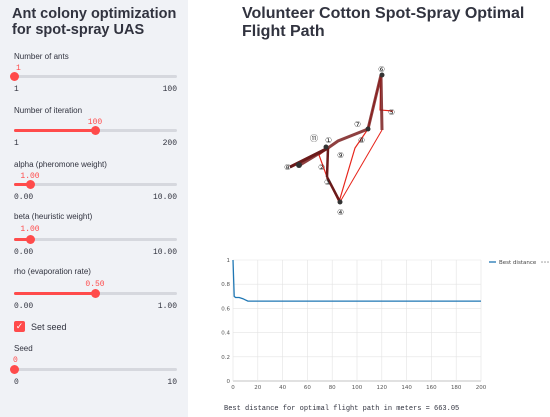 The width and height of the screenshot is (550, 417). Describe the element at coordinates (357, 320) in the screenshot. I see `chart-grid` at that location.